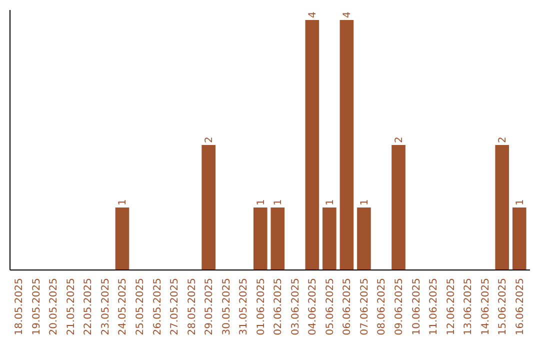 This screenshot has height=340, width=540. What do you see at coordinates (261, 307) in the screenshot?
I see `x-tick-label: 01.06.2025` at bounding box center [261, 307].